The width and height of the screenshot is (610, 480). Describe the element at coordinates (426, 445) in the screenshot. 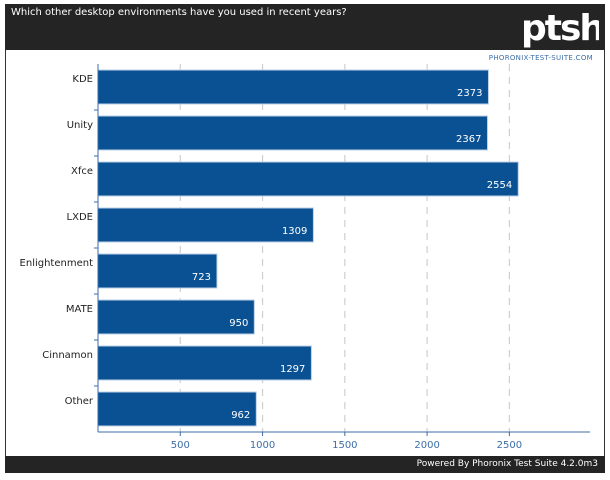

I see `x-tick-label: 2000` at that location.